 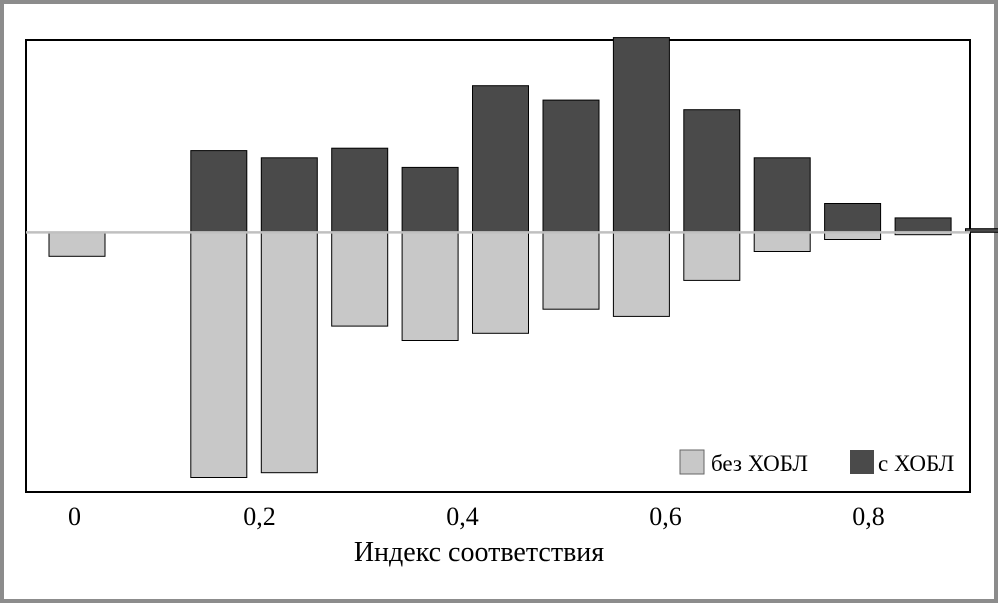 What do you see at coordinates (692, 462) in the screenshot?
I see `legend-swatch-bez-hobl` at bounding box center [692, 462].